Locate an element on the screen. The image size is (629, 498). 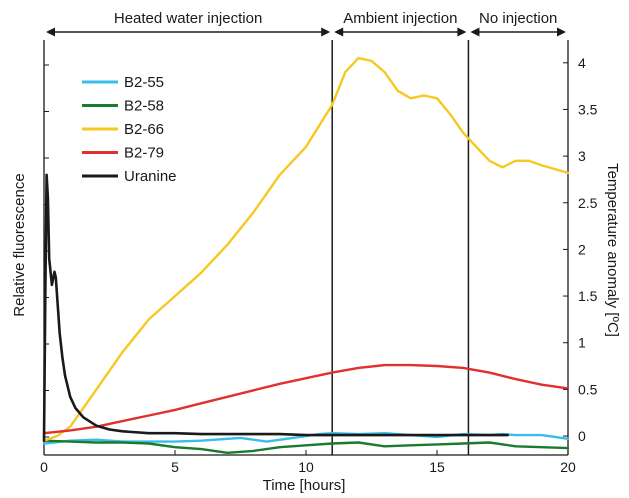
right-y-tick-label: 1 is located at coordinates (582, 343).